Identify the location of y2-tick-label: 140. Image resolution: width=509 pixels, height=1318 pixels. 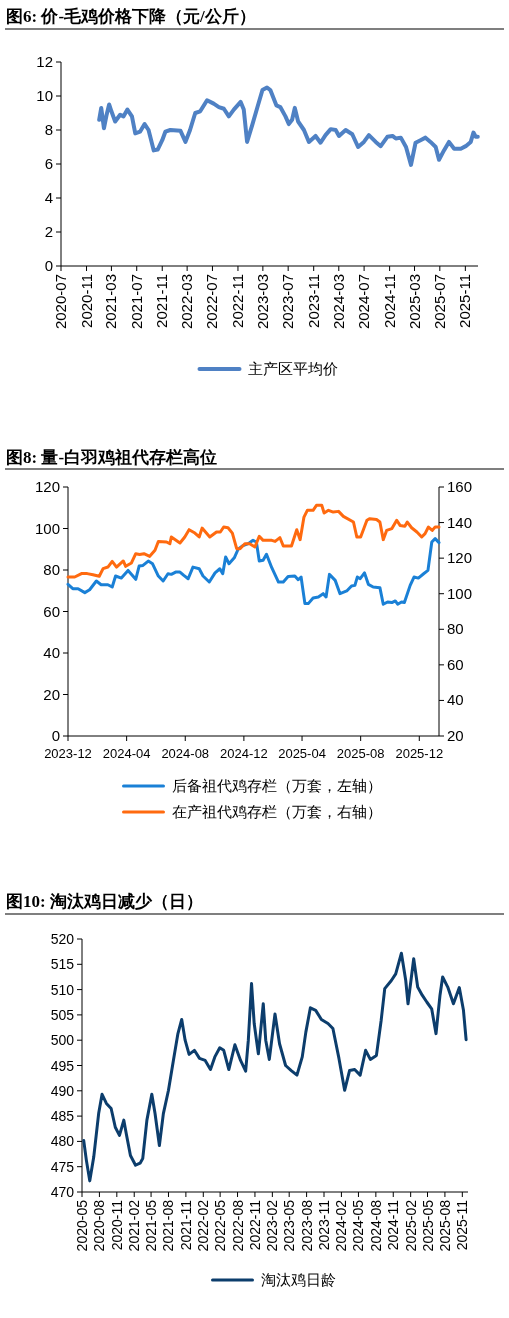
(460, 522).